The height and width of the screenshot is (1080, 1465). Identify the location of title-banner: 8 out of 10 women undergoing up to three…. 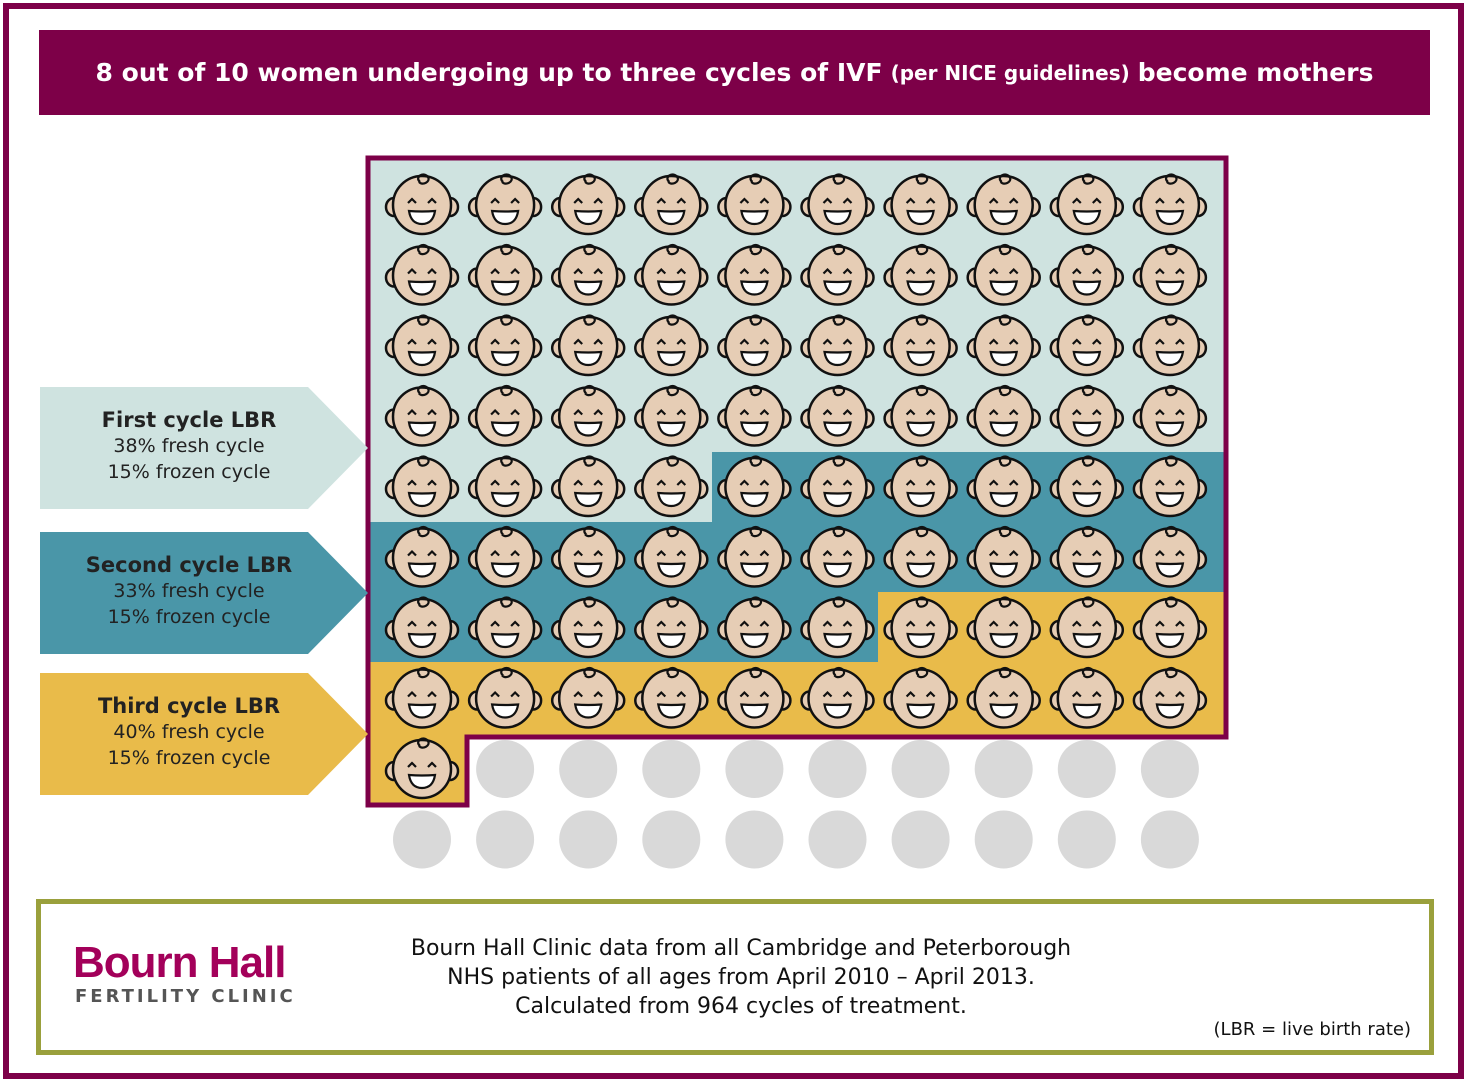
(734, 72).